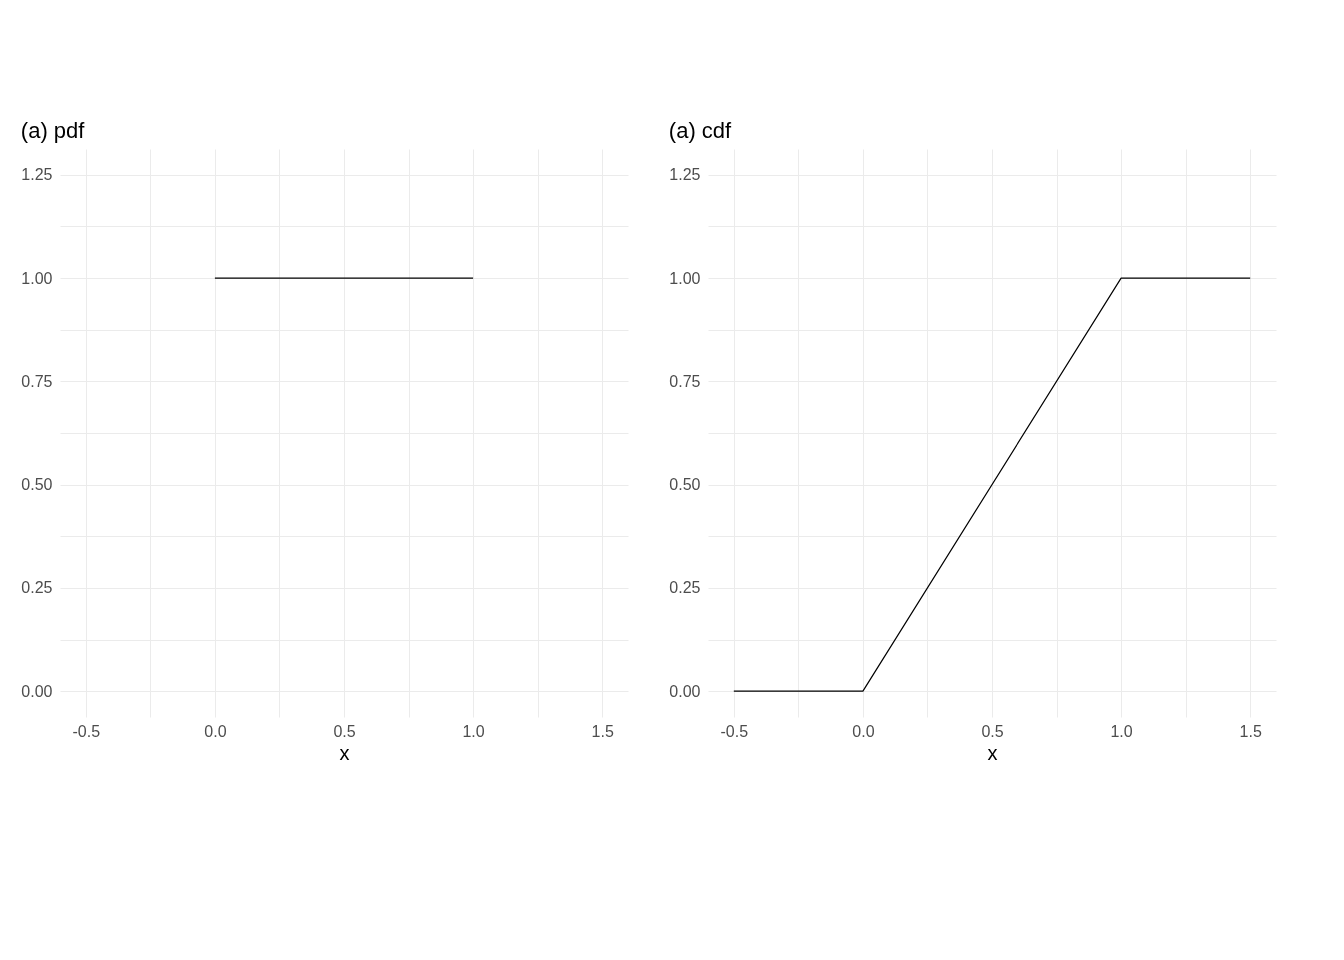 The image size is (1344, 960). What do you see at coordinates (700, 130) in the screenshot?
I see `chart-title: (a) cdf` at bounding box center [700, 130].